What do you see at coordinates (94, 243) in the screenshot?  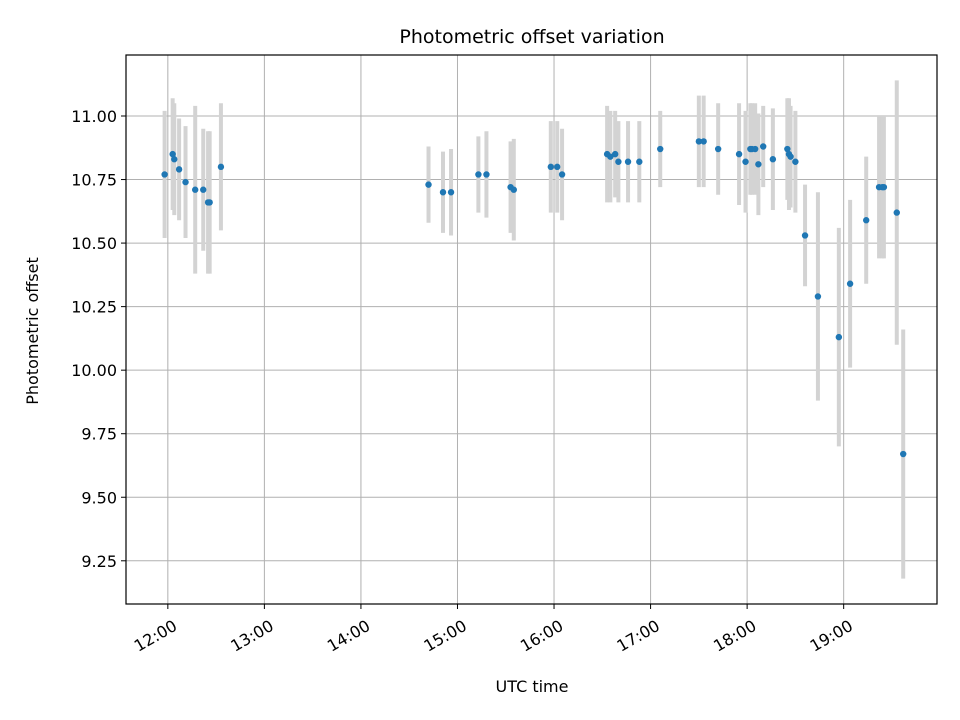 I see `y-tick-label: 10.50` at bounding box center [94, 243].